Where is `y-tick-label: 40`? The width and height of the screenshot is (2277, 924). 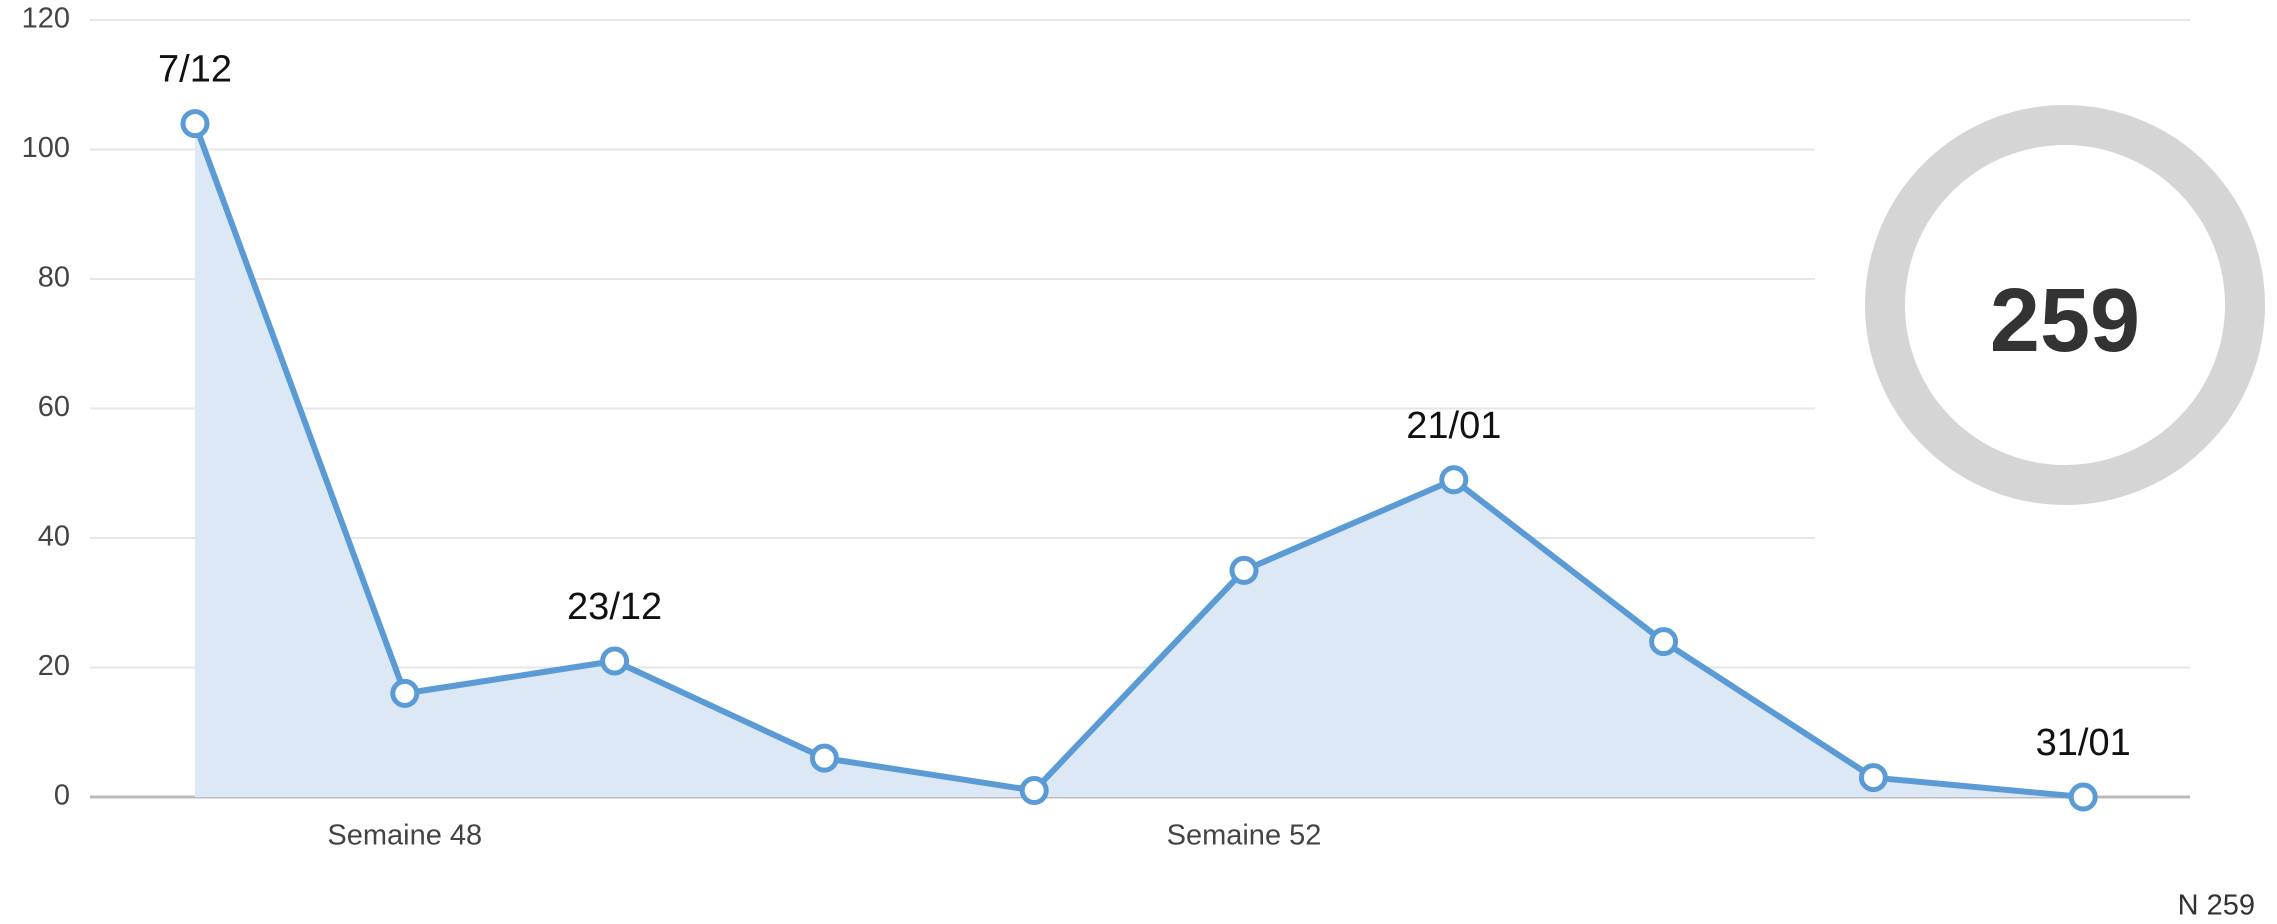
y-tick-label: 40 is located at coordinates (54, 537).